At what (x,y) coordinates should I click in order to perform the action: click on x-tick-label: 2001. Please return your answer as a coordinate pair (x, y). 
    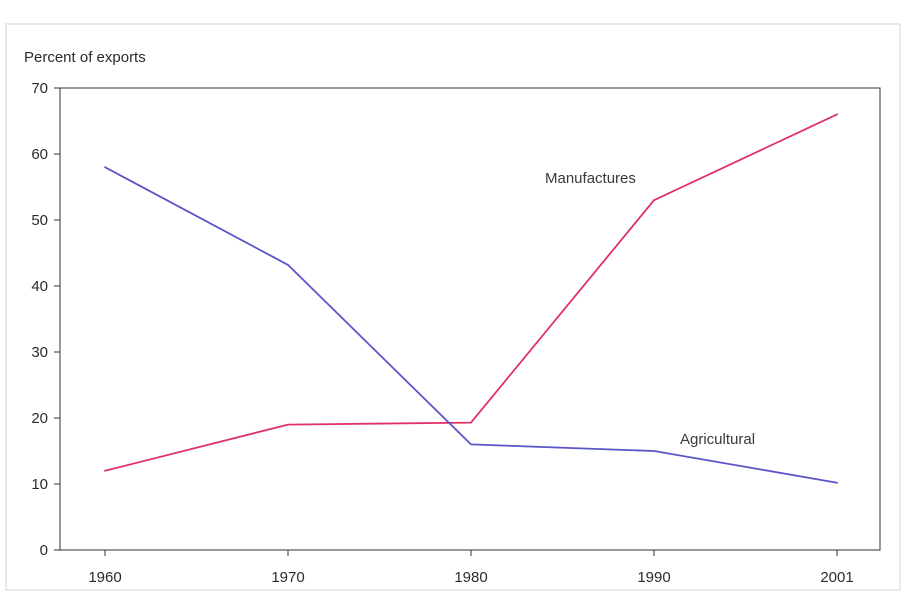
    Looking at the image, I should click on (836, 577).